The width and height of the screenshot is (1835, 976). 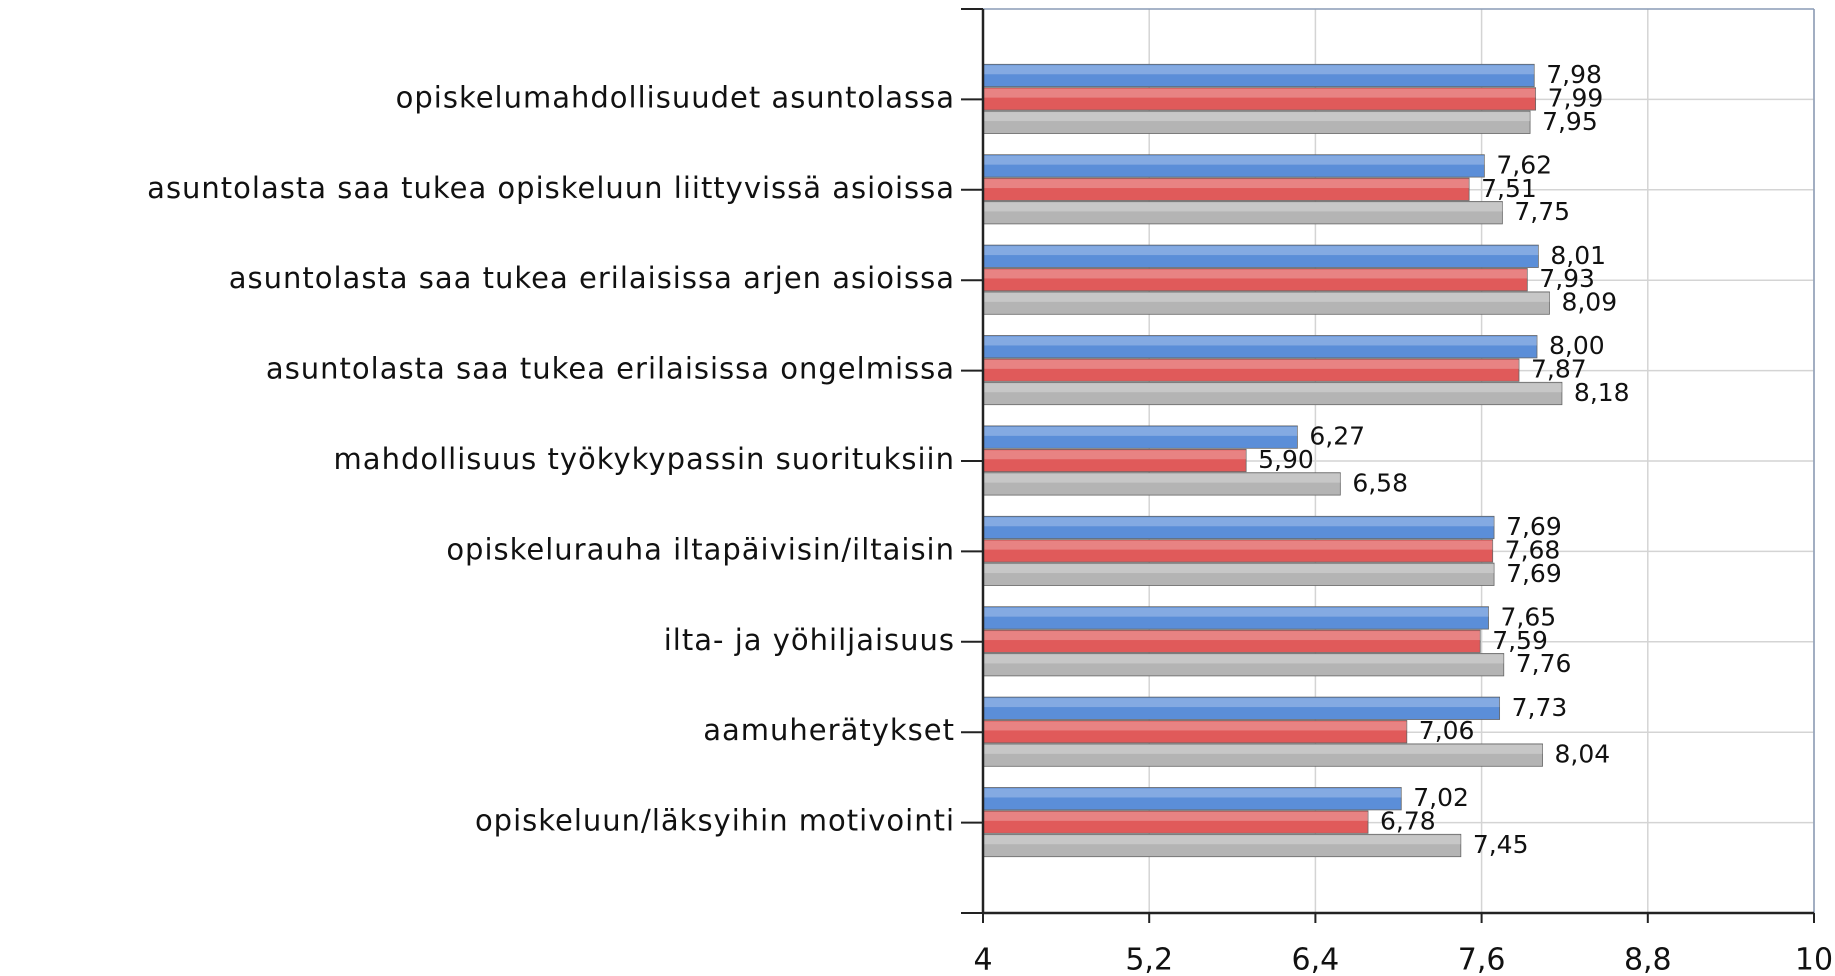 What do you see at coordinates (1578, 255) in the screenshot?
I see `value-label: 8,01` at bounding box center [1578, 255].